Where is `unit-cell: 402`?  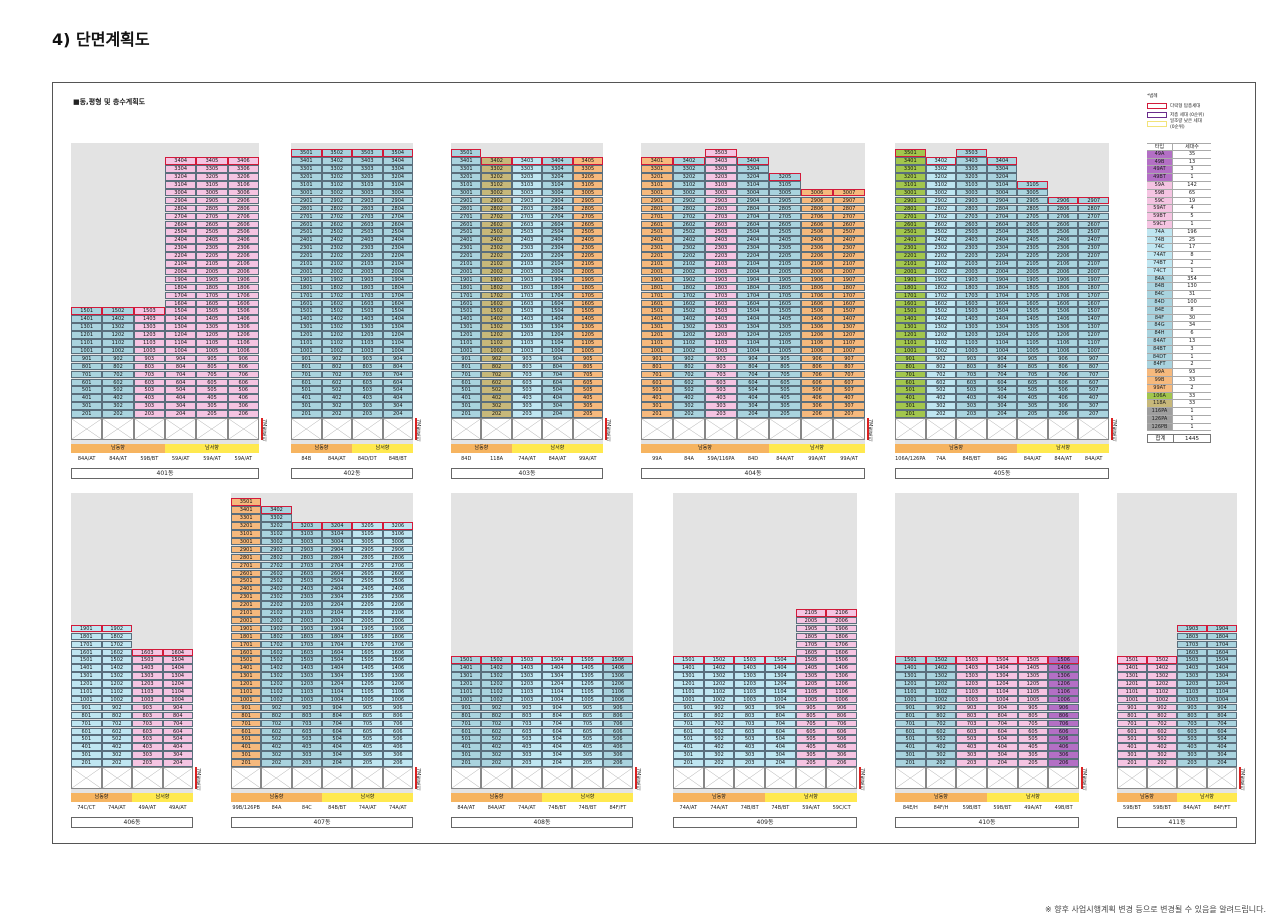 unit-cell: 402 is located at coordinates (941, 747).